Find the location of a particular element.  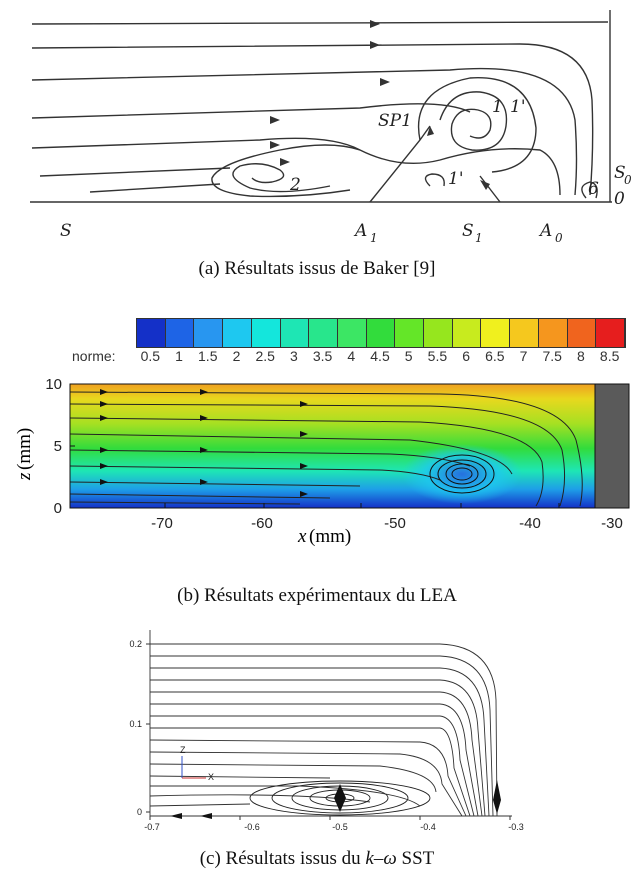

xtick: -0.5 is located at coordinates (340, 827).